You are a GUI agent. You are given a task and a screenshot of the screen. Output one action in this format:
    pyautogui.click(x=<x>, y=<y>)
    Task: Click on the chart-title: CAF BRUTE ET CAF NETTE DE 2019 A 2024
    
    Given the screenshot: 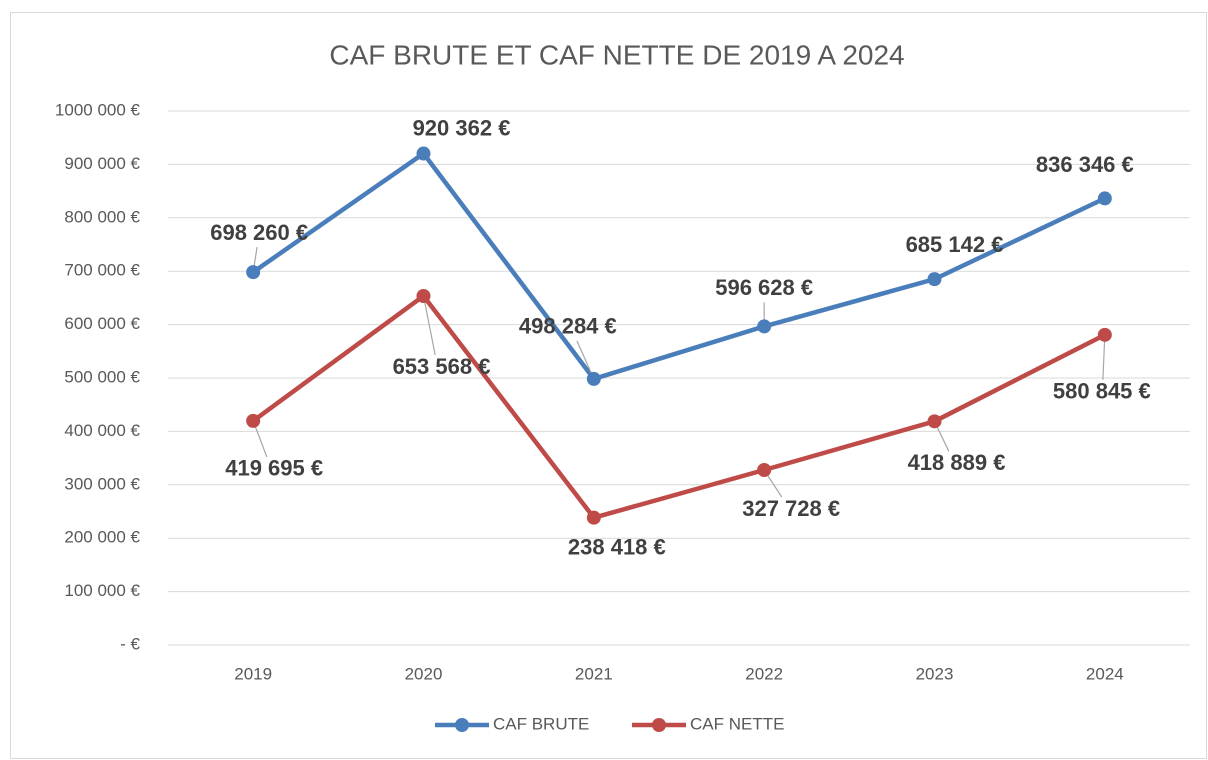 What is the action you would take?
    pyautogui.click(x=616, y=54)
    